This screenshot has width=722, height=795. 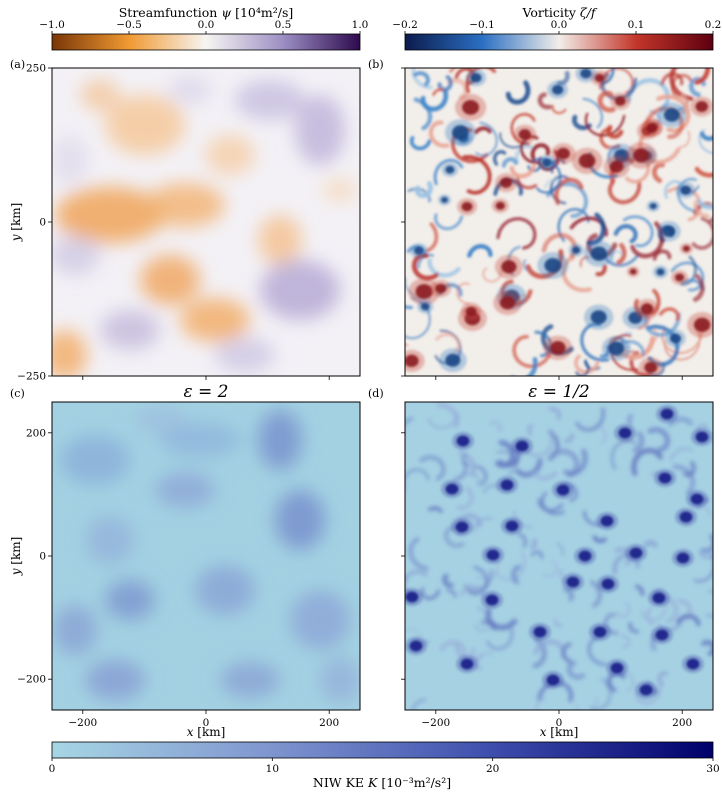 What do you see at coordinates (206, 12) in the screenshot?
I see `colorbar-streamfunction-label: Streamfunction ψ [10⁴m²/s]` at bounding box center [206, 12].